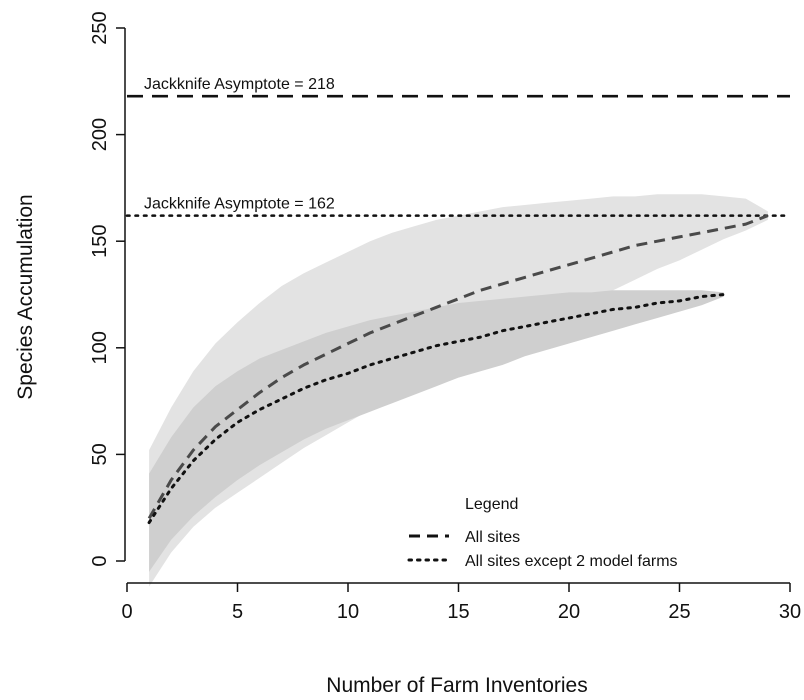  I want to click on x-tick-label-0: 0, so click(126, 612).